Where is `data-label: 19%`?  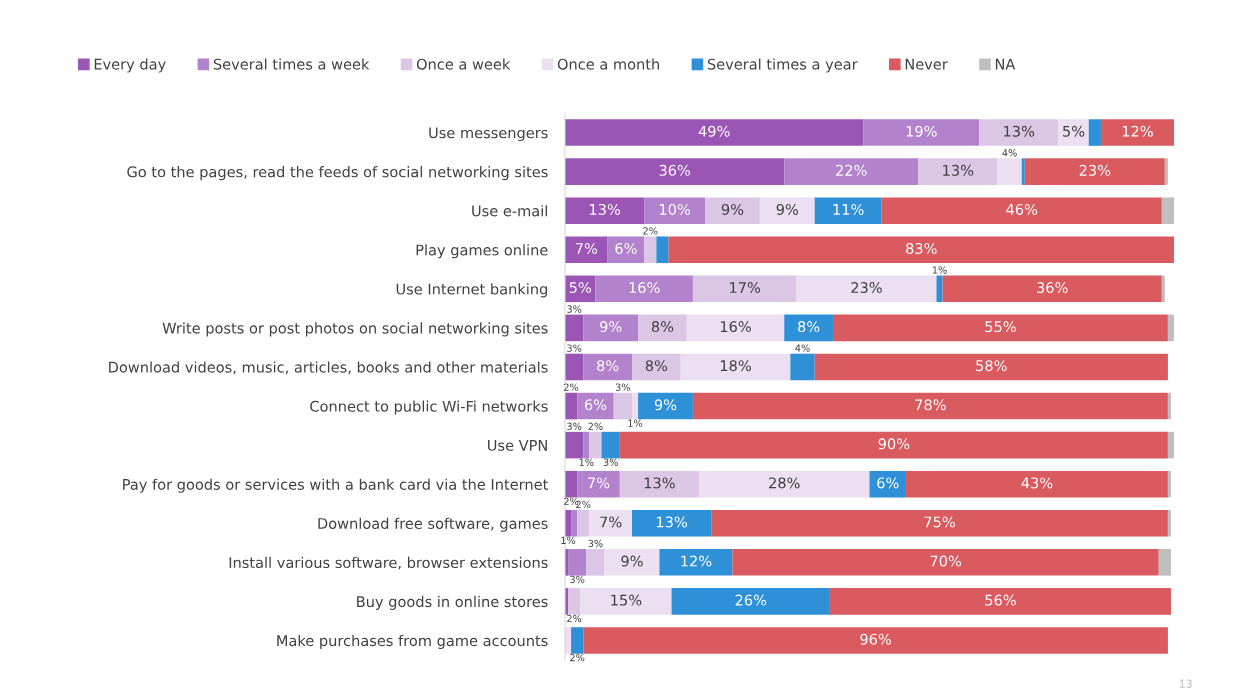
data-label: 19% is located at coordinates (921, 131).